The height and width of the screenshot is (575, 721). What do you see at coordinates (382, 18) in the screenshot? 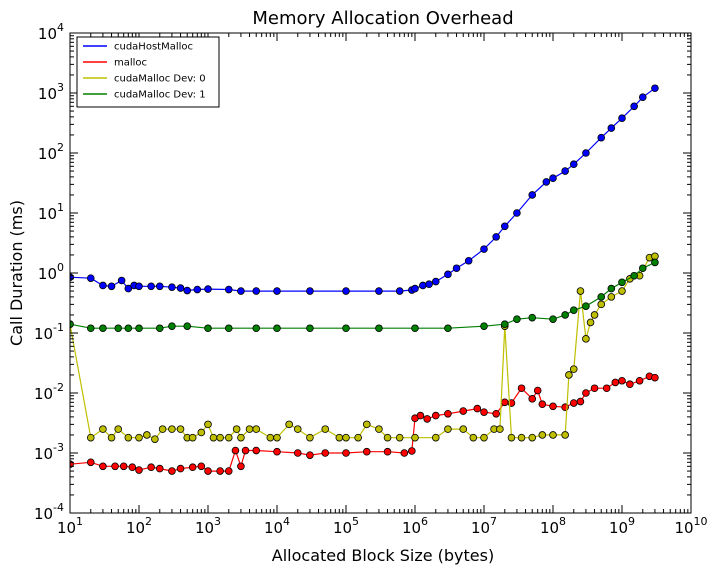
I see `chart-title: Memory Allocation Overhead` at bounding box center [382, 18].